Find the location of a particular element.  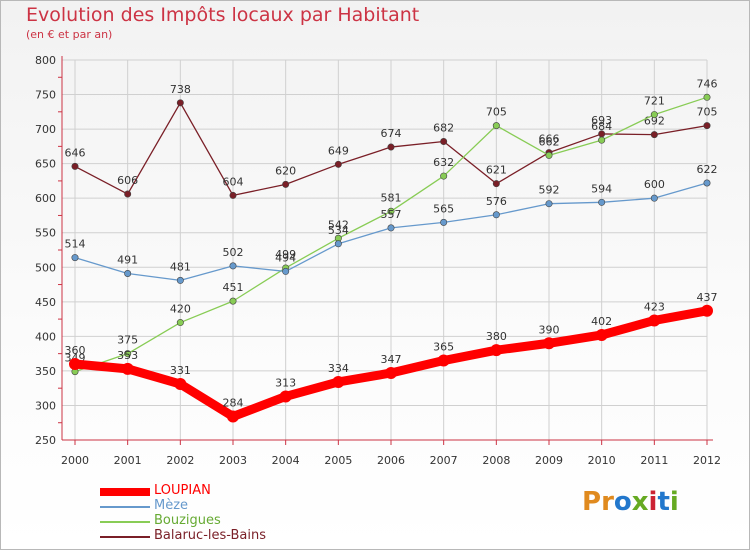

data-label-balaruc-les-bains: 621 is located at coordinates (496, 170).